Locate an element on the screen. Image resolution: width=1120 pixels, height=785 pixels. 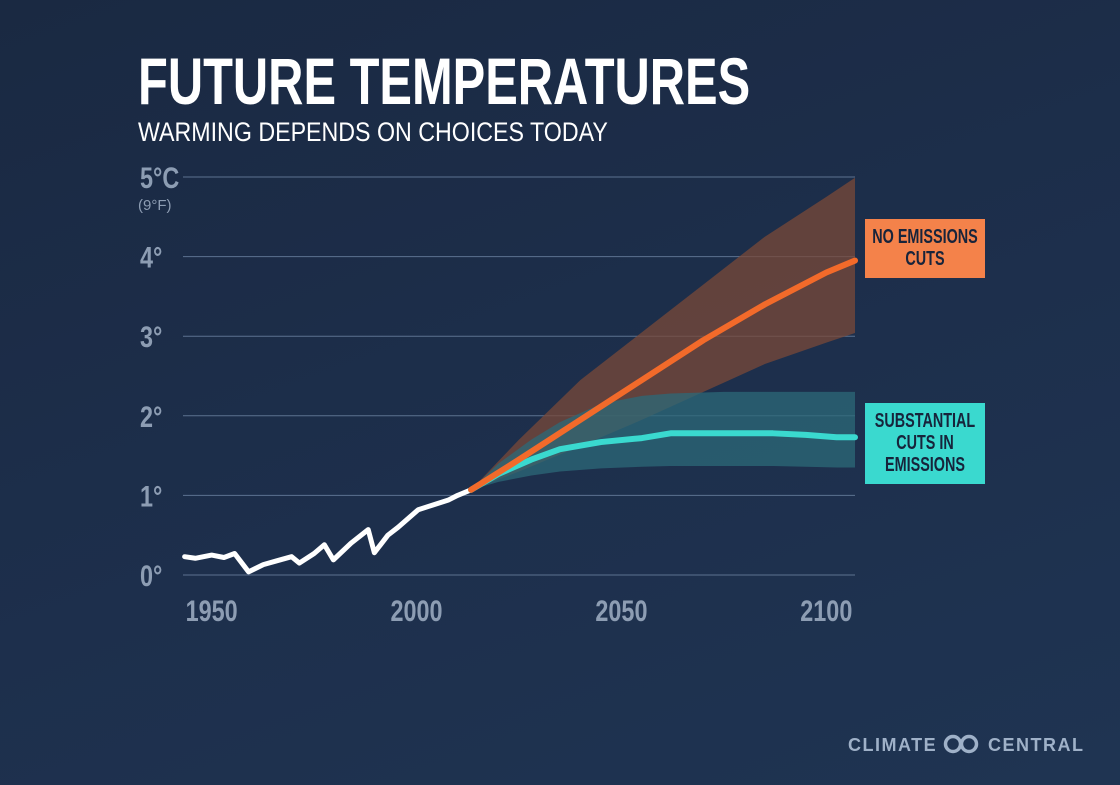
legend-label: EMISSIONS is located at coordinates (925, 464).